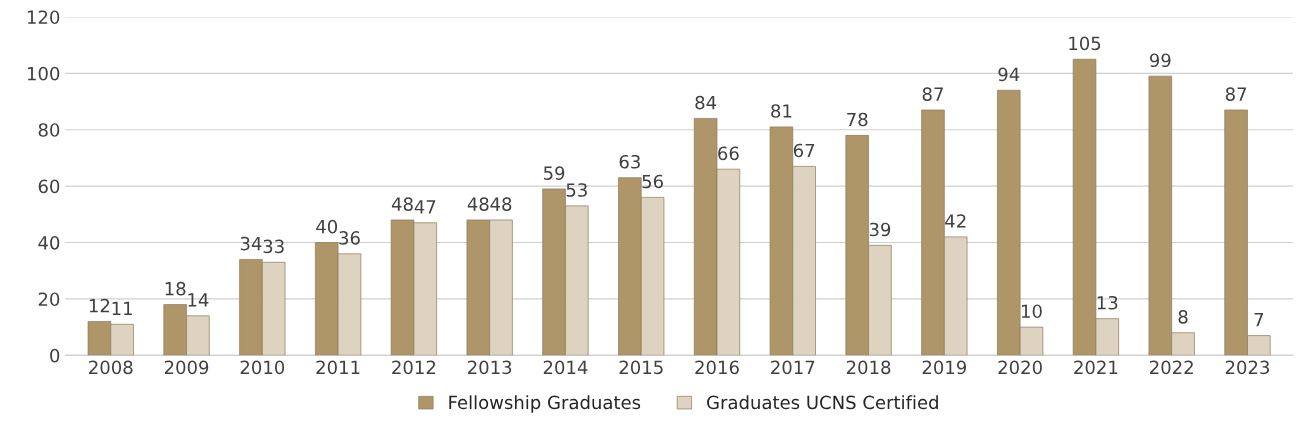 The height and width of the screenshot is (423, 1306). What do you see at coordinates (49, 130) in the screenshot?
I see `y-tick-label: 80` at bounding box center [49, 130].